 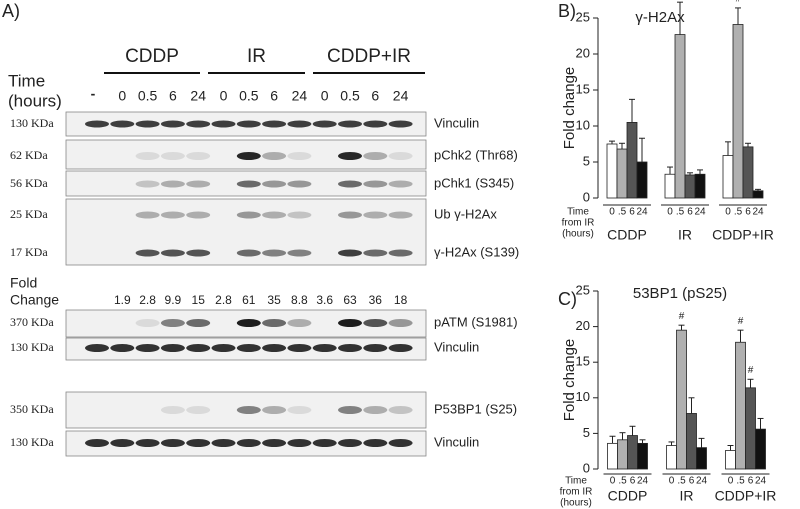 I want to click on group-label: CDDP, so click(x=152, y=56).